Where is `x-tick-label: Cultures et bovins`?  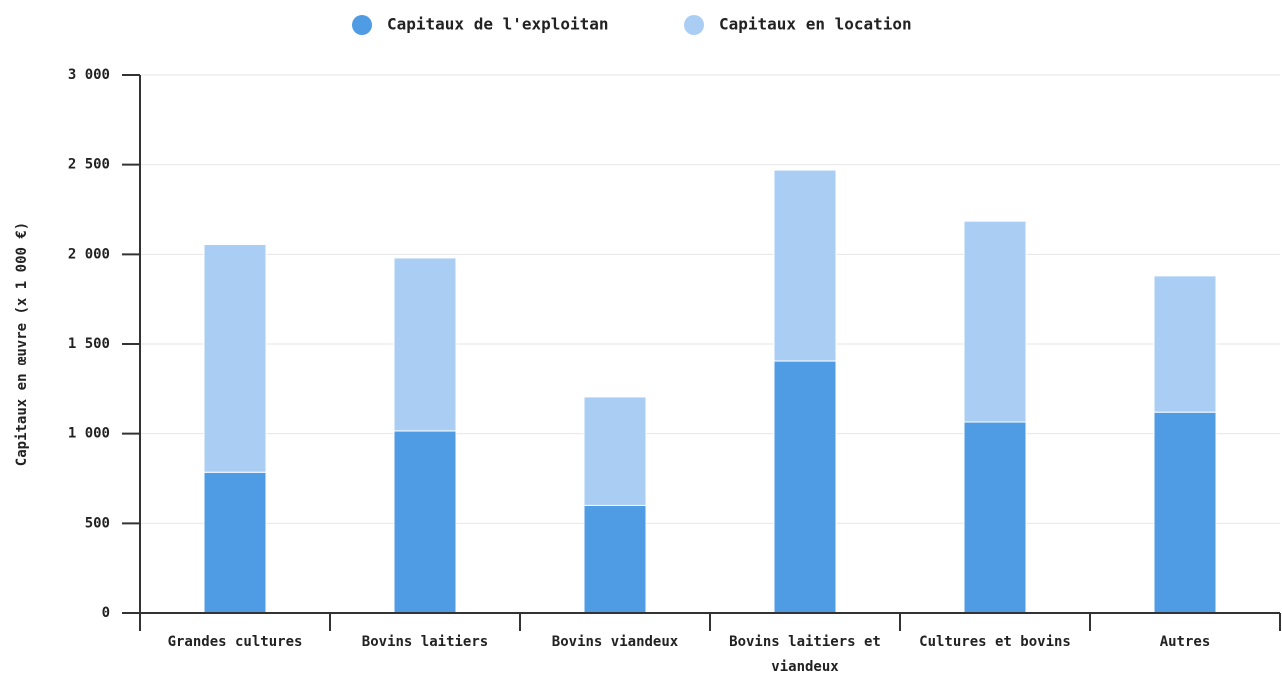
x-tick-label: Cultures et bovins is located at coordinates (995, 642).